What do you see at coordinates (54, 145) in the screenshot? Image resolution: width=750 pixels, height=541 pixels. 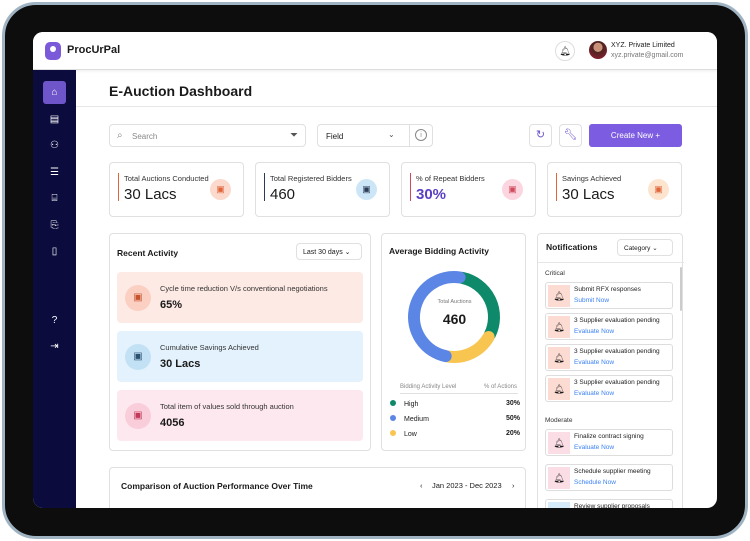 I see `users-icon: ⚇` at bounding box center [54, 145].